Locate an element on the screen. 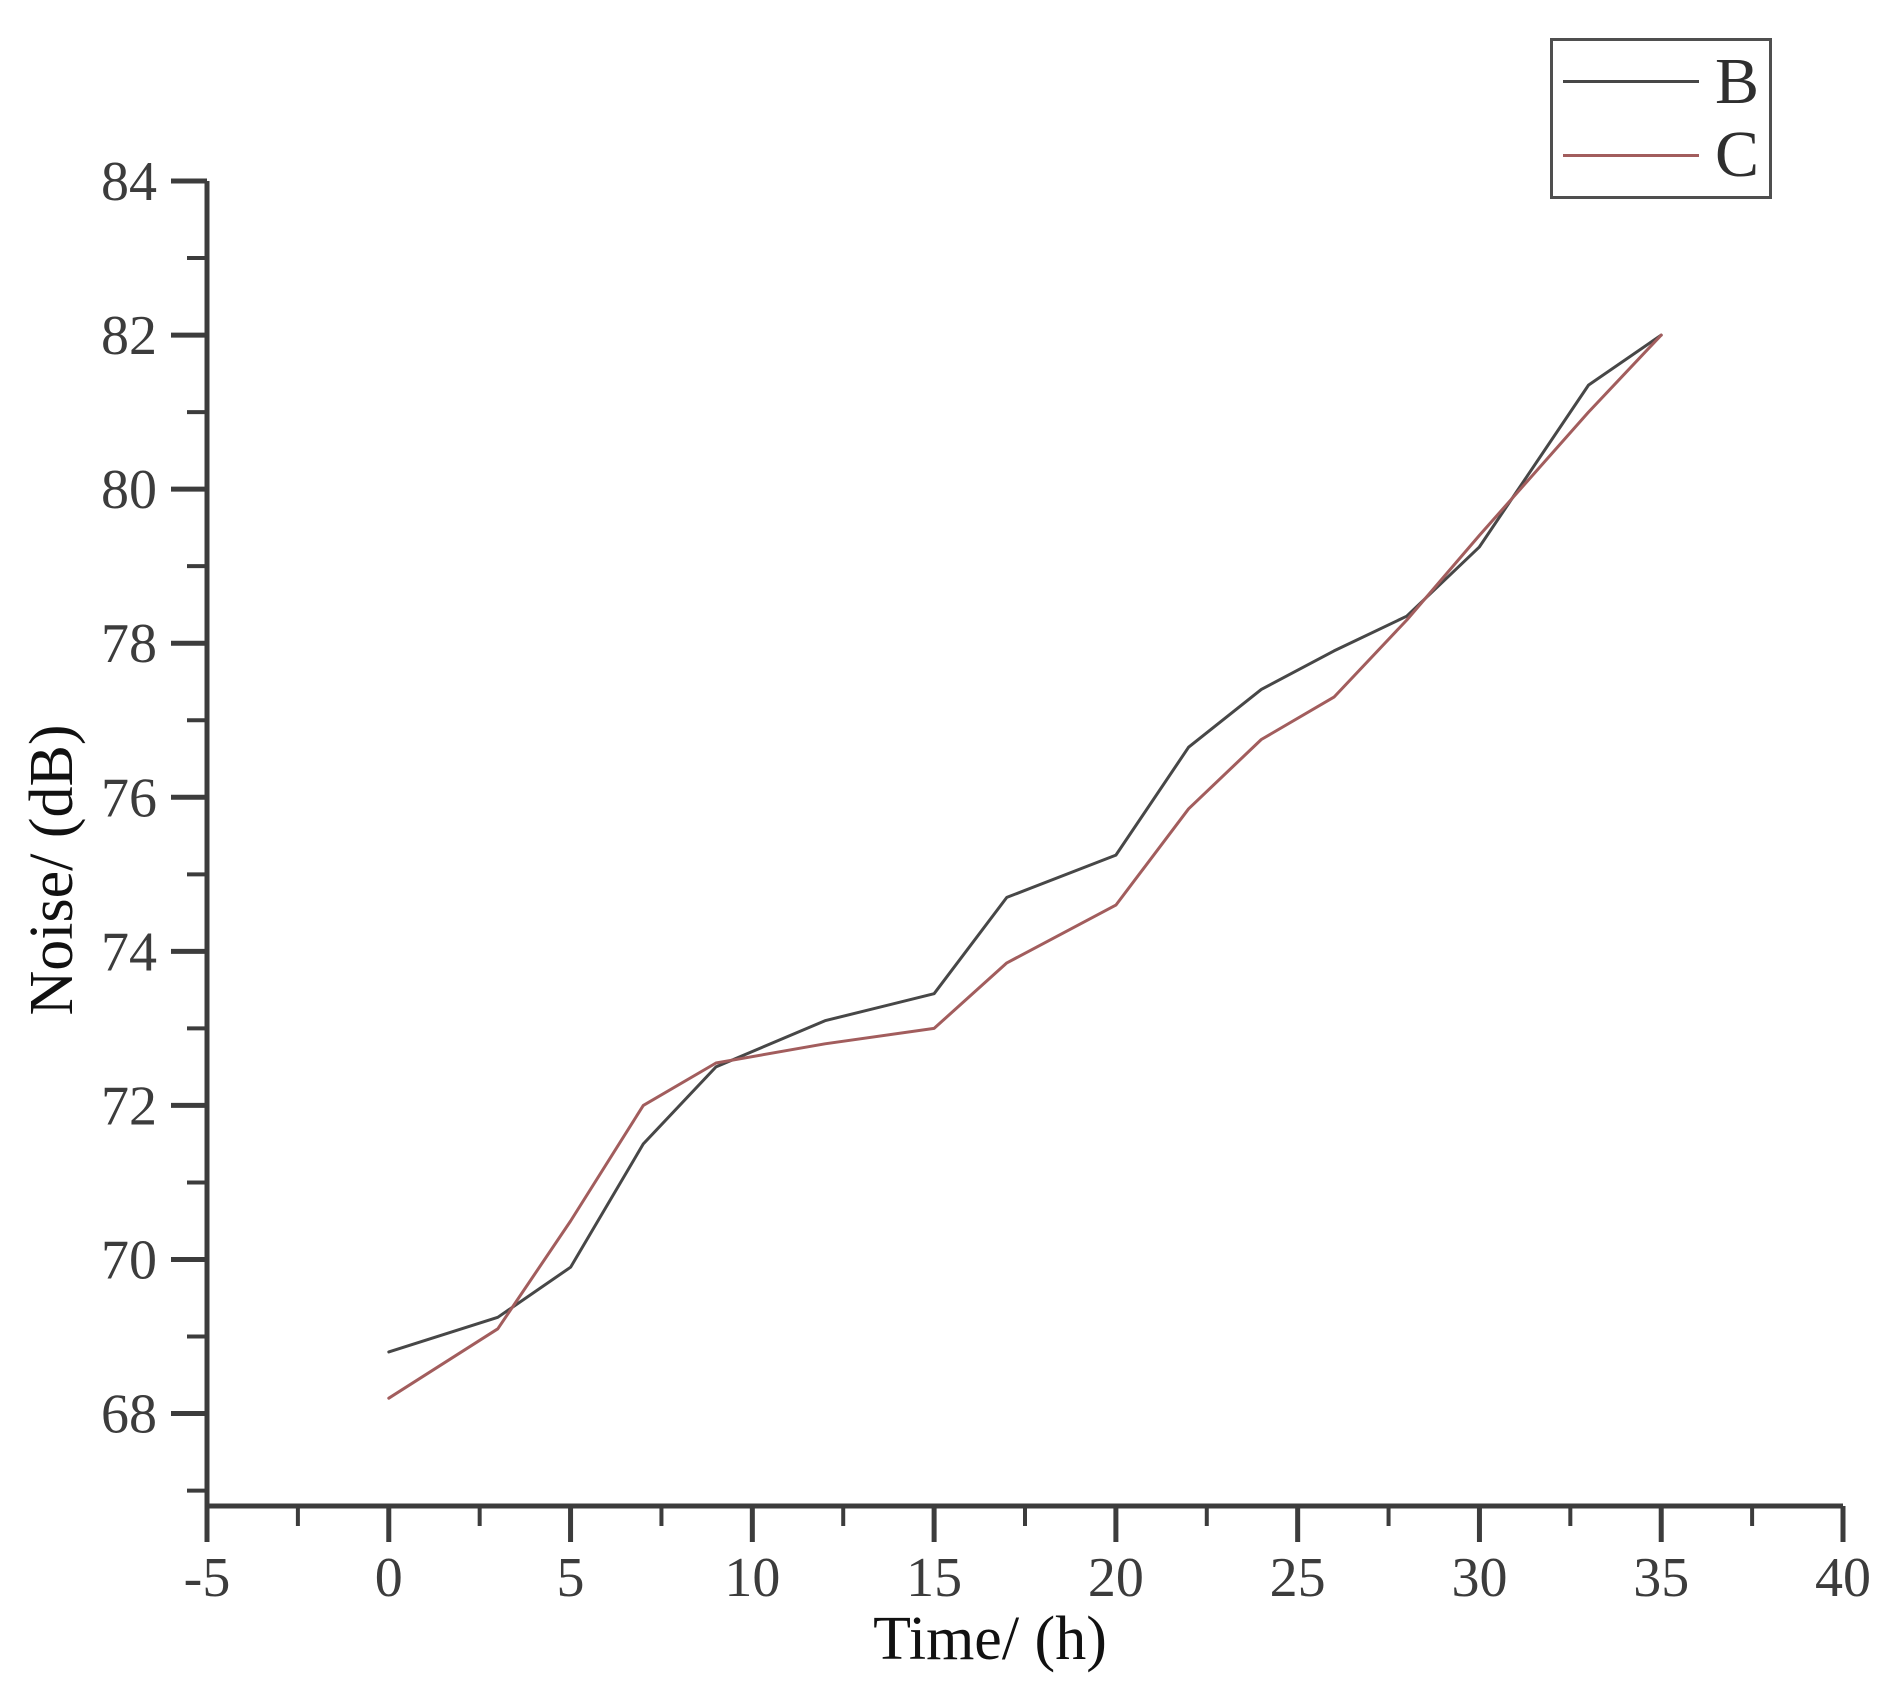 The height and width of the screenshot is (1689, 1881). legend-line-sample-b is located at coordinates (1631, 82).